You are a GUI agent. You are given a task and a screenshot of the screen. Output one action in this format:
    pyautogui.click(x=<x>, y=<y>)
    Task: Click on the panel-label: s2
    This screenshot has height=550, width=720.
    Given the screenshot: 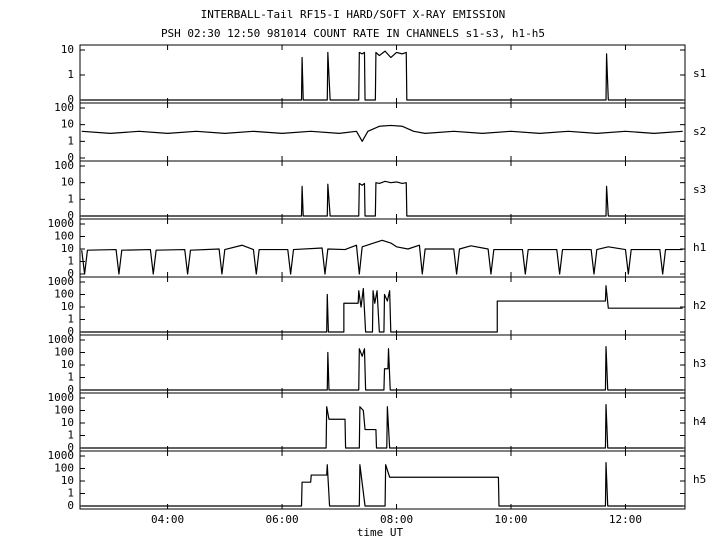 What is the action you would take?
    pyautogui.click(x=699, y=131)
    